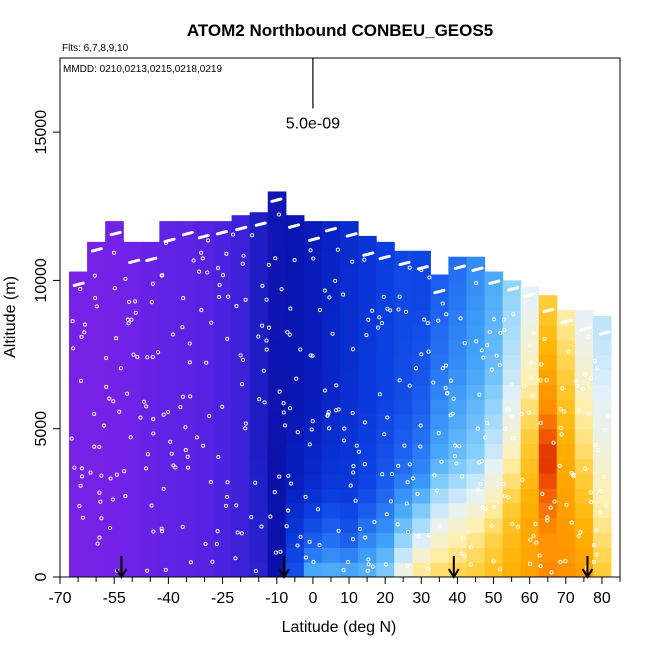 The height and width of the screenshot is (650, 650). What do you see at coordinates (41, 429) in the screenshot?
I see `y-tick-label: 5000` at bounding box center [41, 429].